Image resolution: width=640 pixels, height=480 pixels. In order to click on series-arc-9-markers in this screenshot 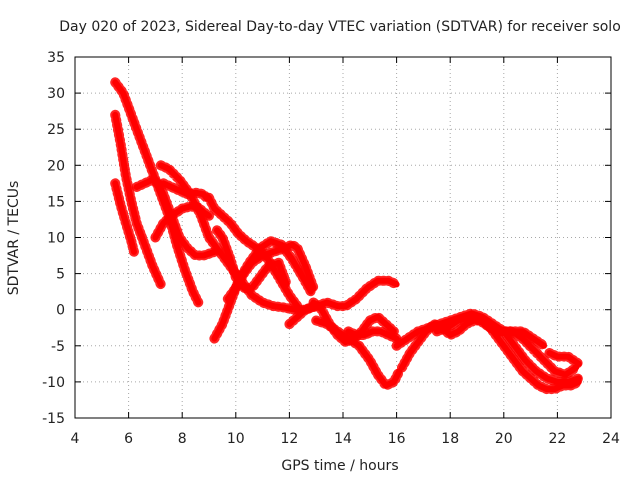, I will do `click(252, 259)`.